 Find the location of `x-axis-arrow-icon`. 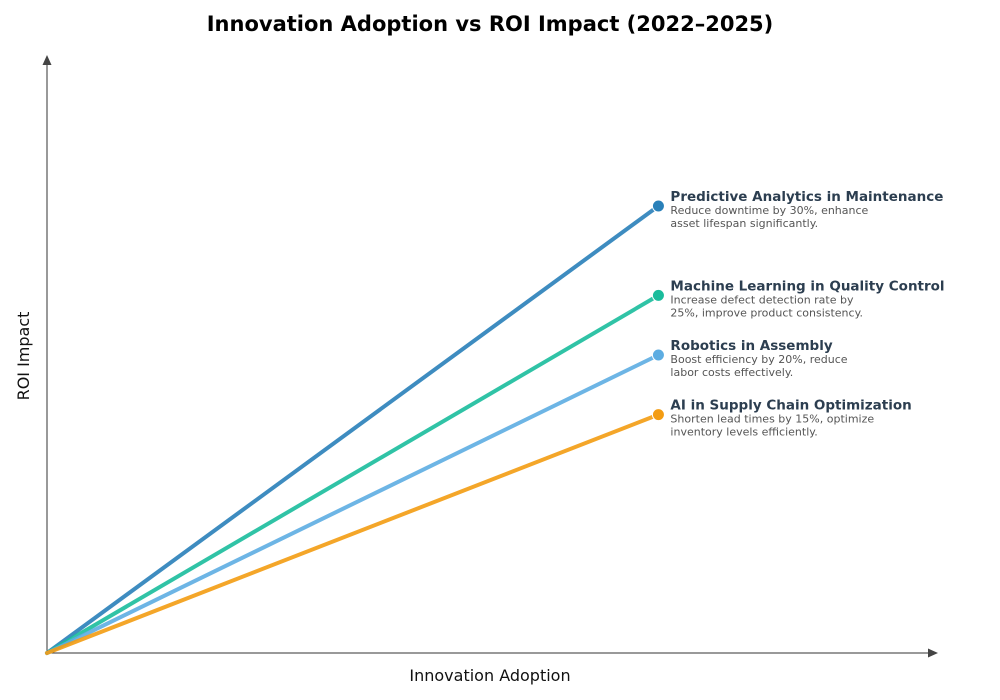

x-axis-arrow-icon is located at coordinates (933, 653).